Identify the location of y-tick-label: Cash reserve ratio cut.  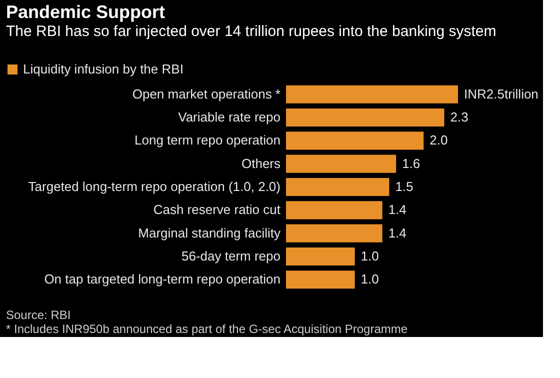
(217, 210).